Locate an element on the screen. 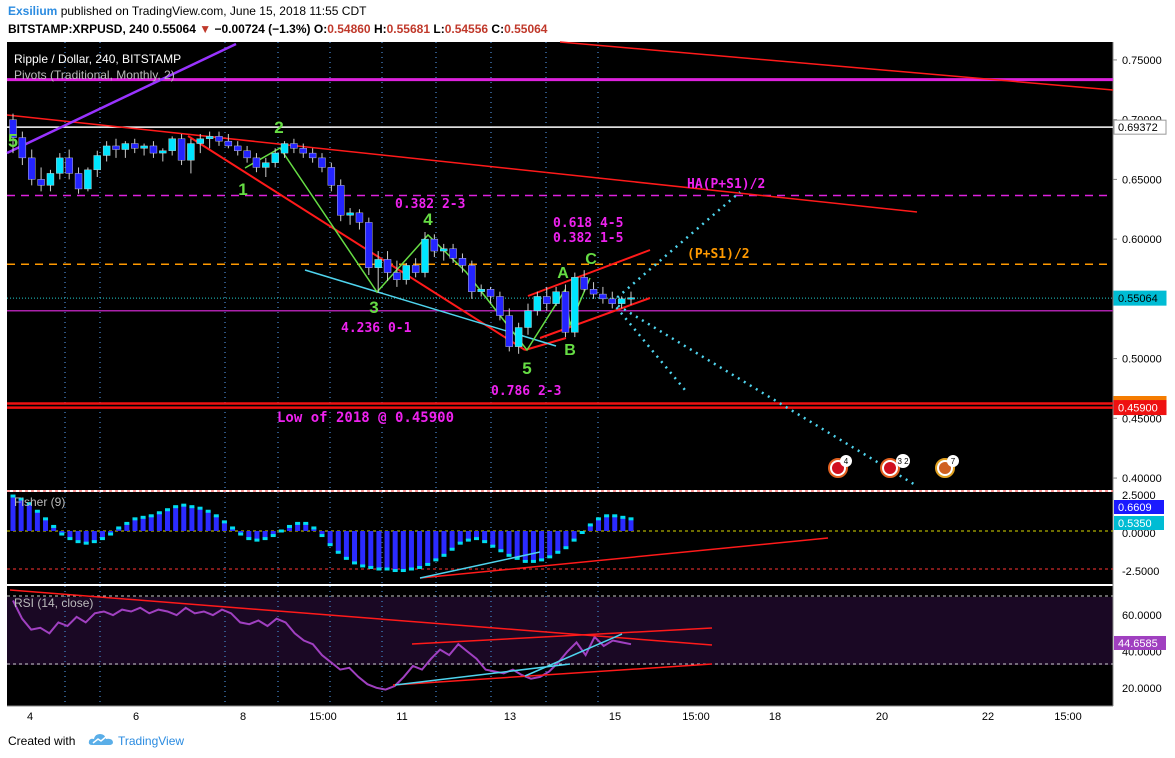 This screenshot has width=1175, height=758. fisher-badge is located at coordinates (1139, 507).